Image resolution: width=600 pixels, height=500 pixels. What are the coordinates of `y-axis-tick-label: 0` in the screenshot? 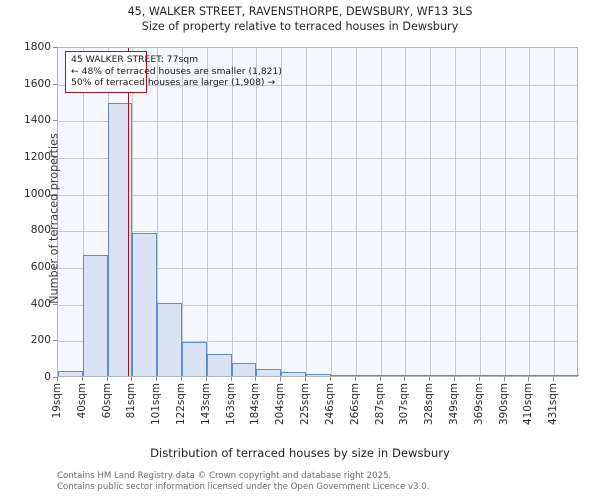 It's located at (47, 377).